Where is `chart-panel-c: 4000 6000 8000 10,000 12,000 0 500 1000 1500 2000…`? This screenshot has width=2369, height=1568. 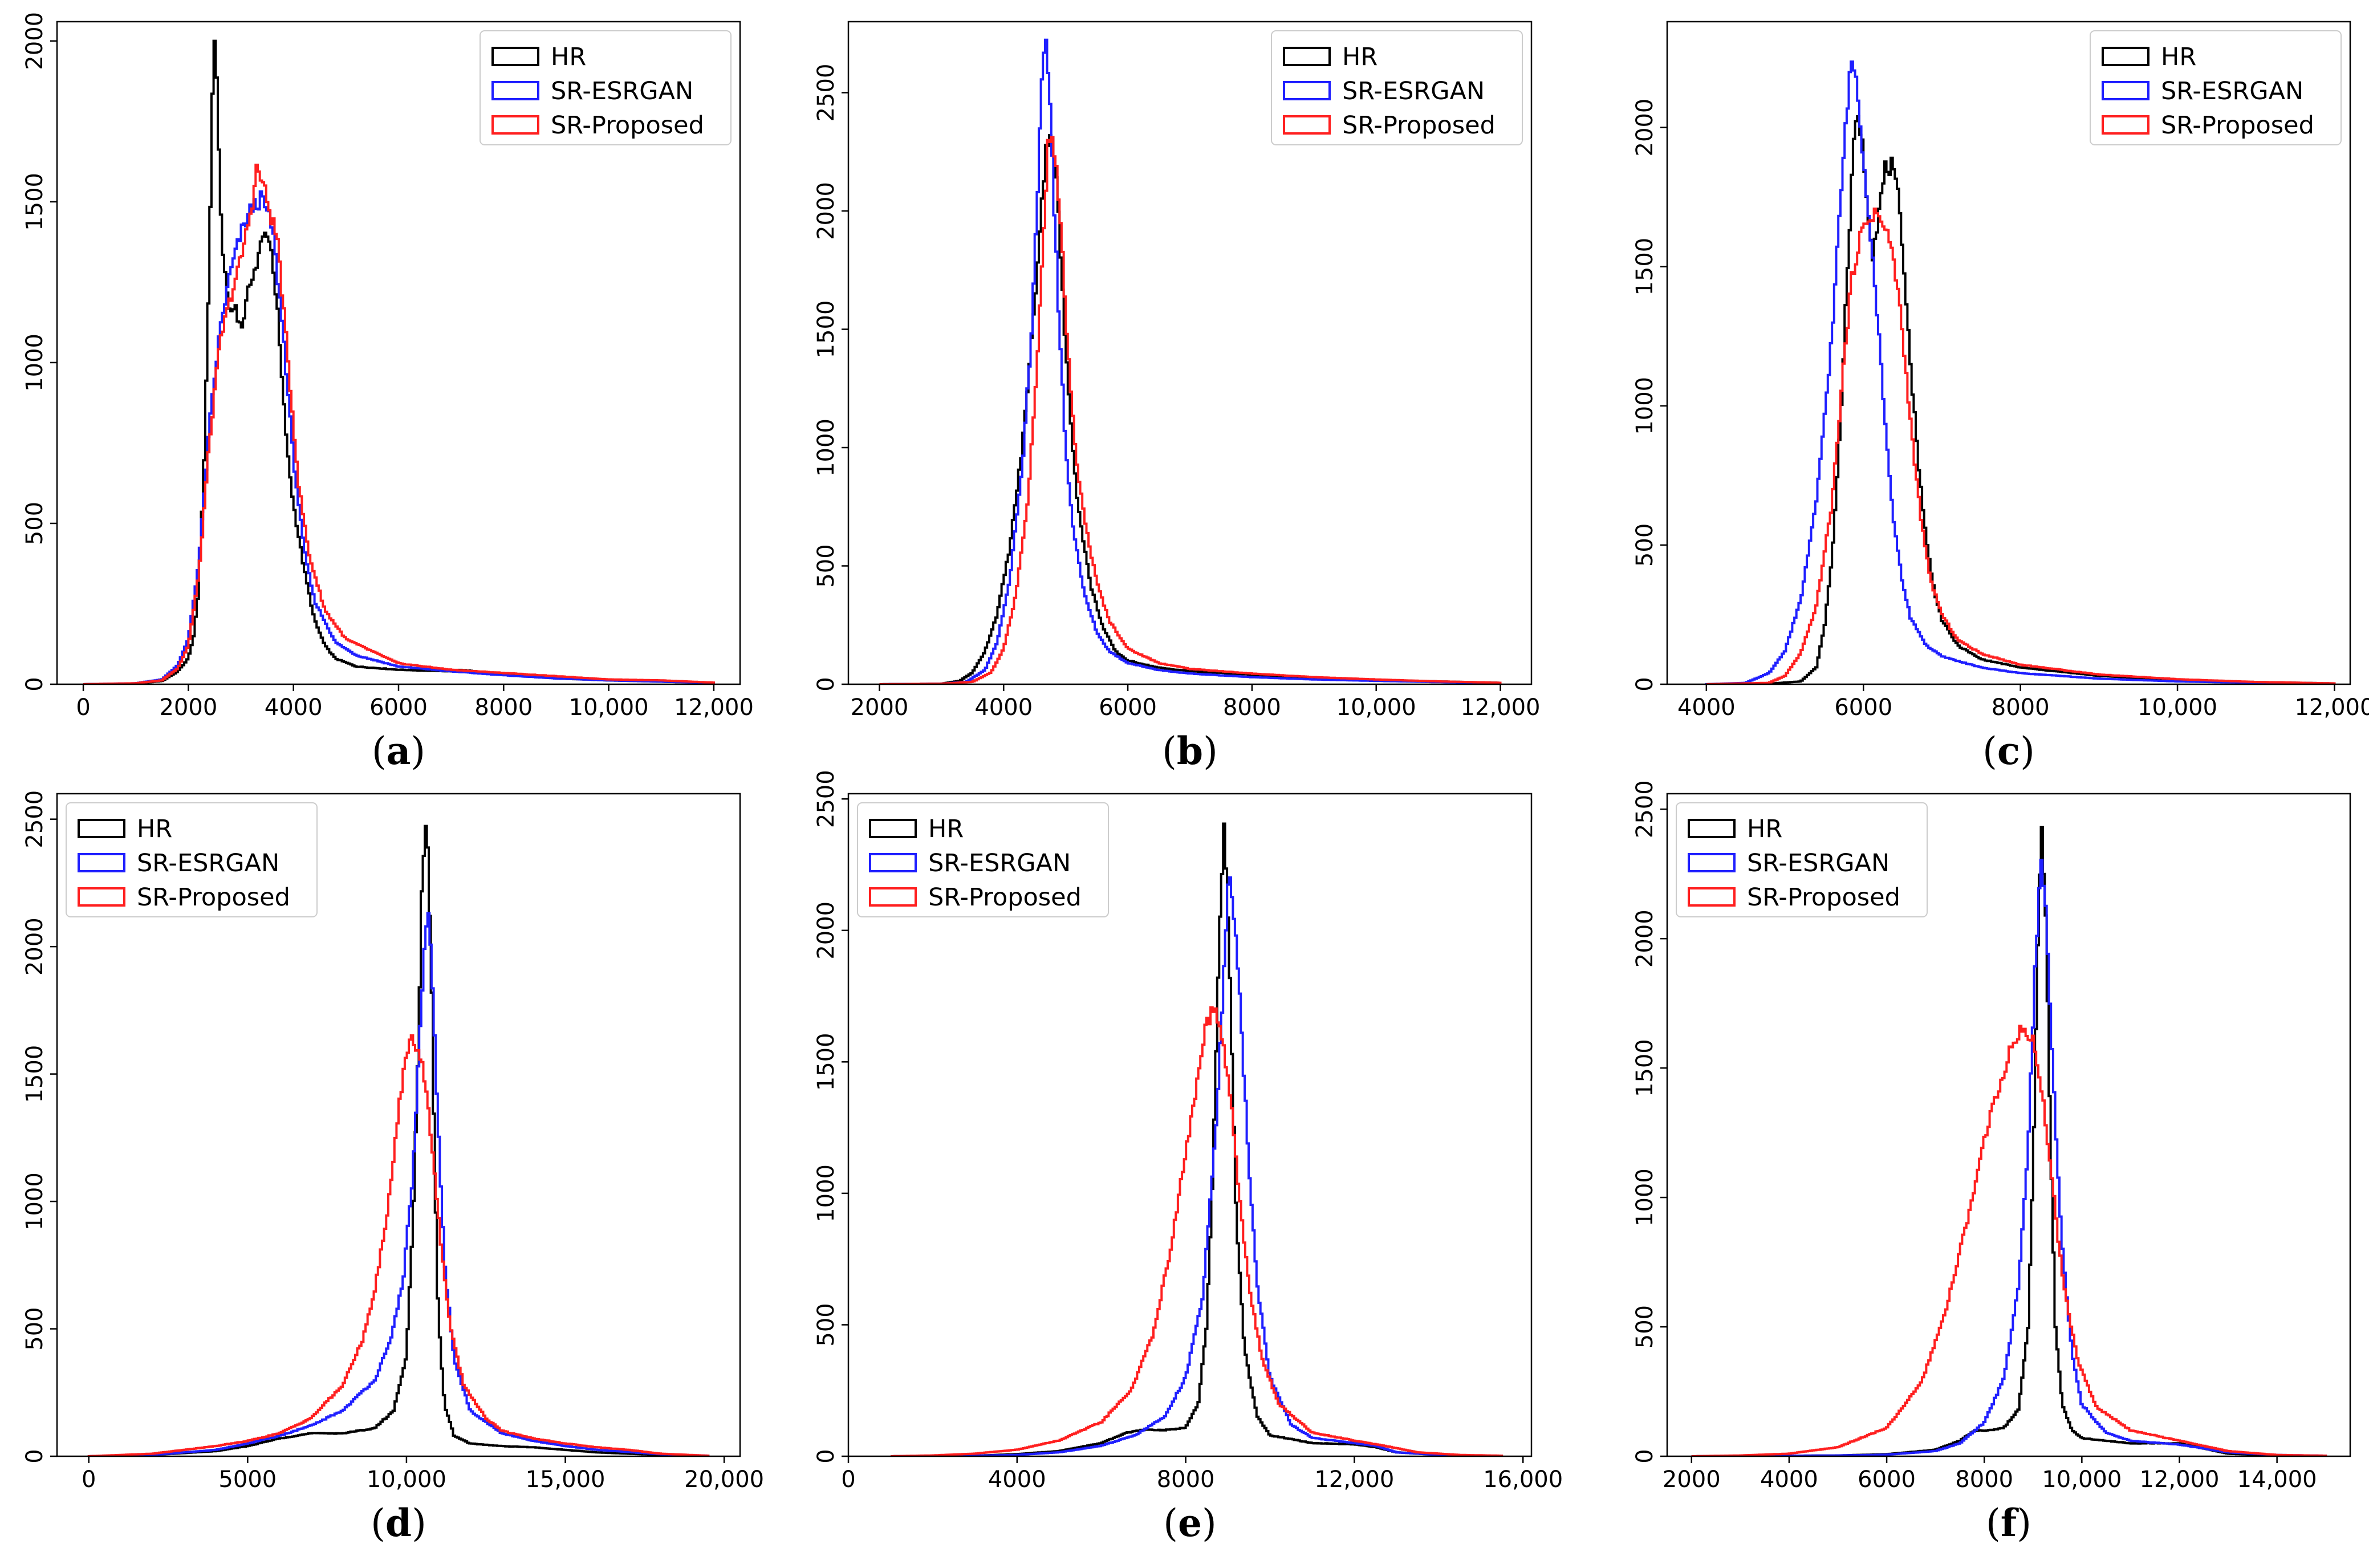
chart-panel-c: 4000 6000 8000 10,000 12,000 0 500 1000 1500 2000… is located at coordinates (2000, 397).